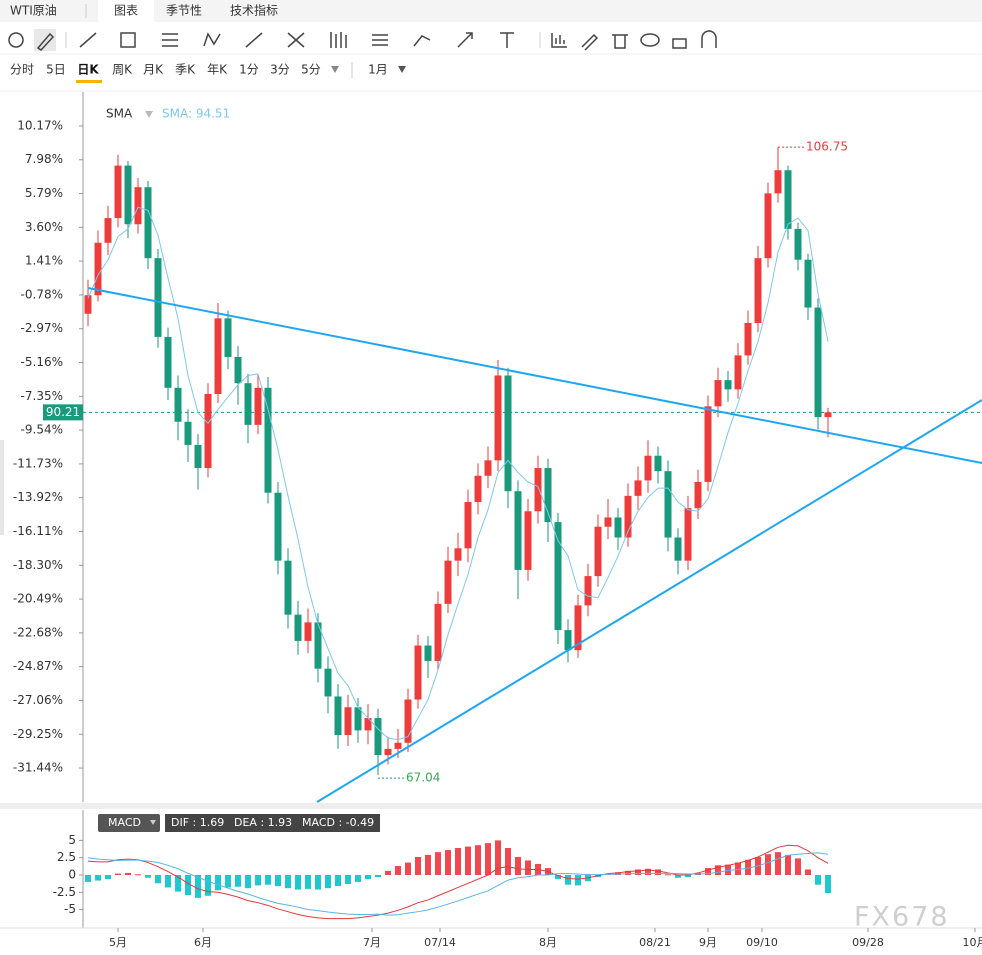 This screenshot has width=982, height=955. I want to click on tab: 图表, so click(126, 11).